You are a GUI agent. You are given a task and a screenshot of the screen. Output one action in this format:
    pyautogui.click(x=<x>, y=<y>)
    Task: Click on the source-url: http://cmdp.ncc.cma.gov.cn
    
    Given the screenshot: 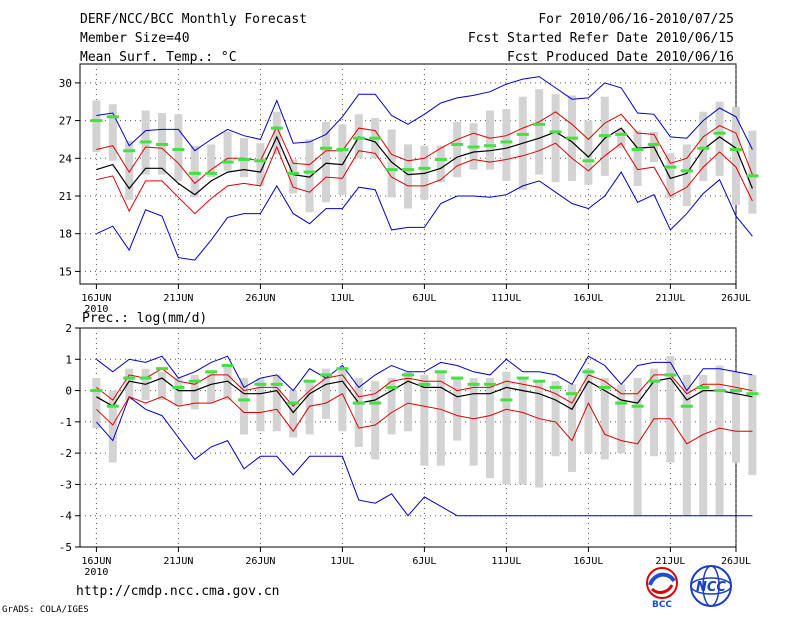 What is the action you would take?
    pyautogui.click(x=178, y=591)
    